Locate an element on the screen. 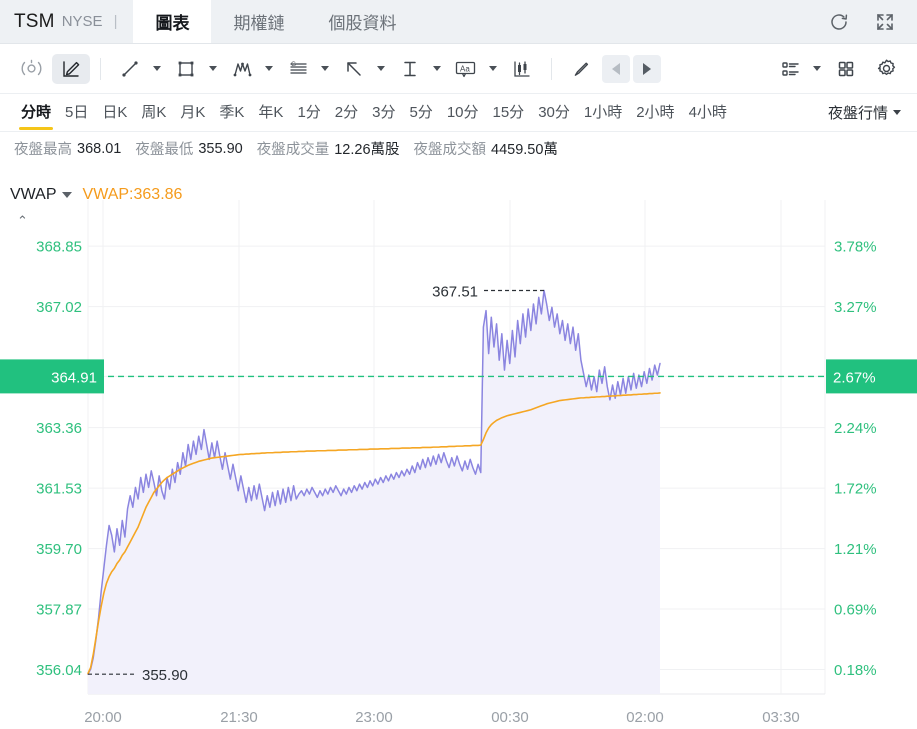  period-item-8: 2分 is located at coordinates (346, 113).